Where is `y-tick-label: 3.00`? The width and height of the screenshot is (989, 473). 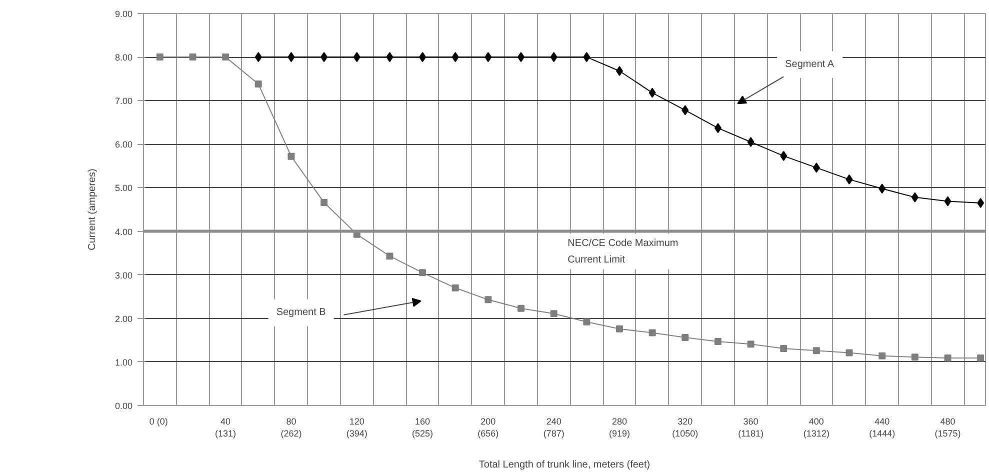 y-tick-label: 3.00 is located at coordinates (123, 275).